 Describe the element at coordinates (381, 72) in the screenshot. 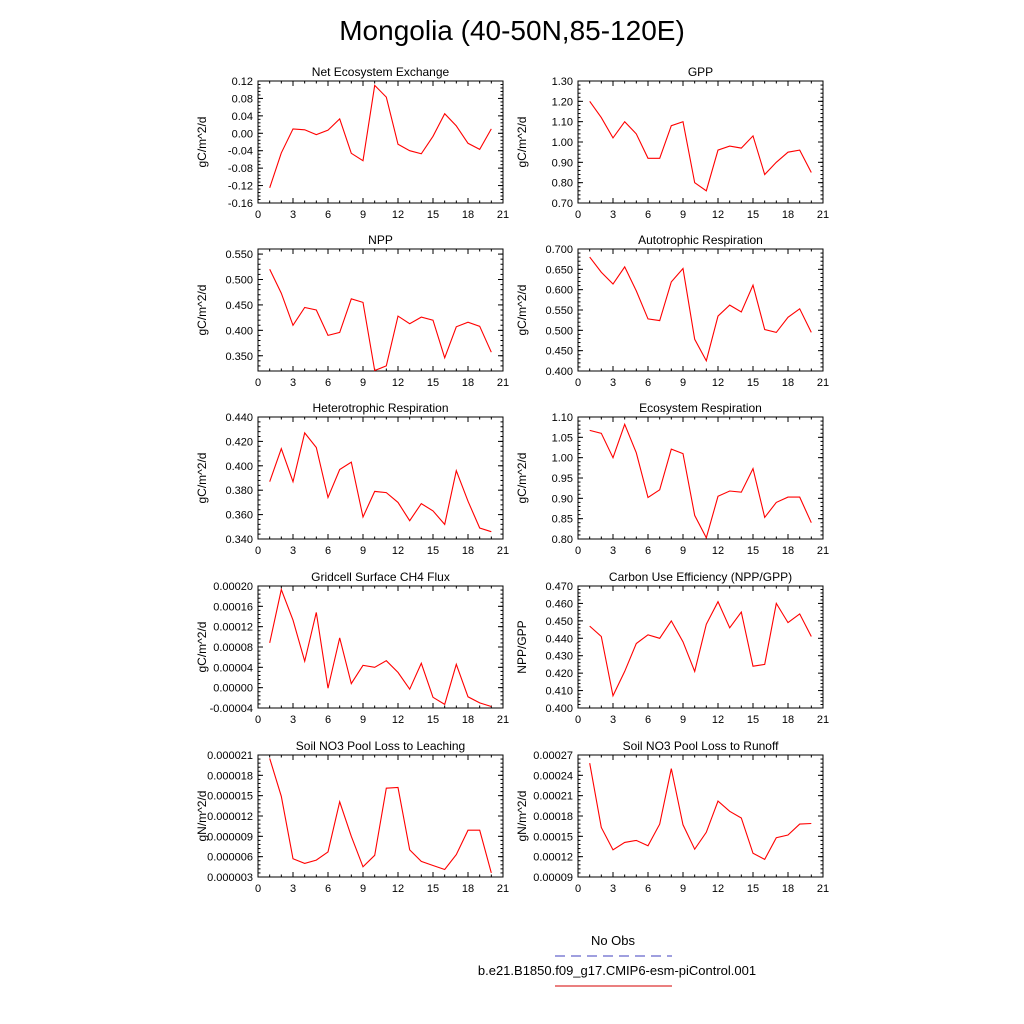

I see `panel-title-net-ecosystem-exchange: Net Ecosystem Exchange` at that location.